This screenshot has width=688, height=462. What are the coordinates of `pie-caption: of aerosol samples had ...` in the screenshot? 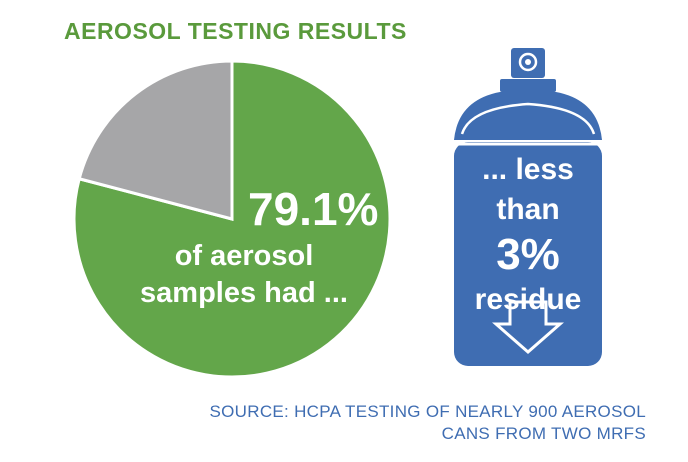 It's located at (244, 275).